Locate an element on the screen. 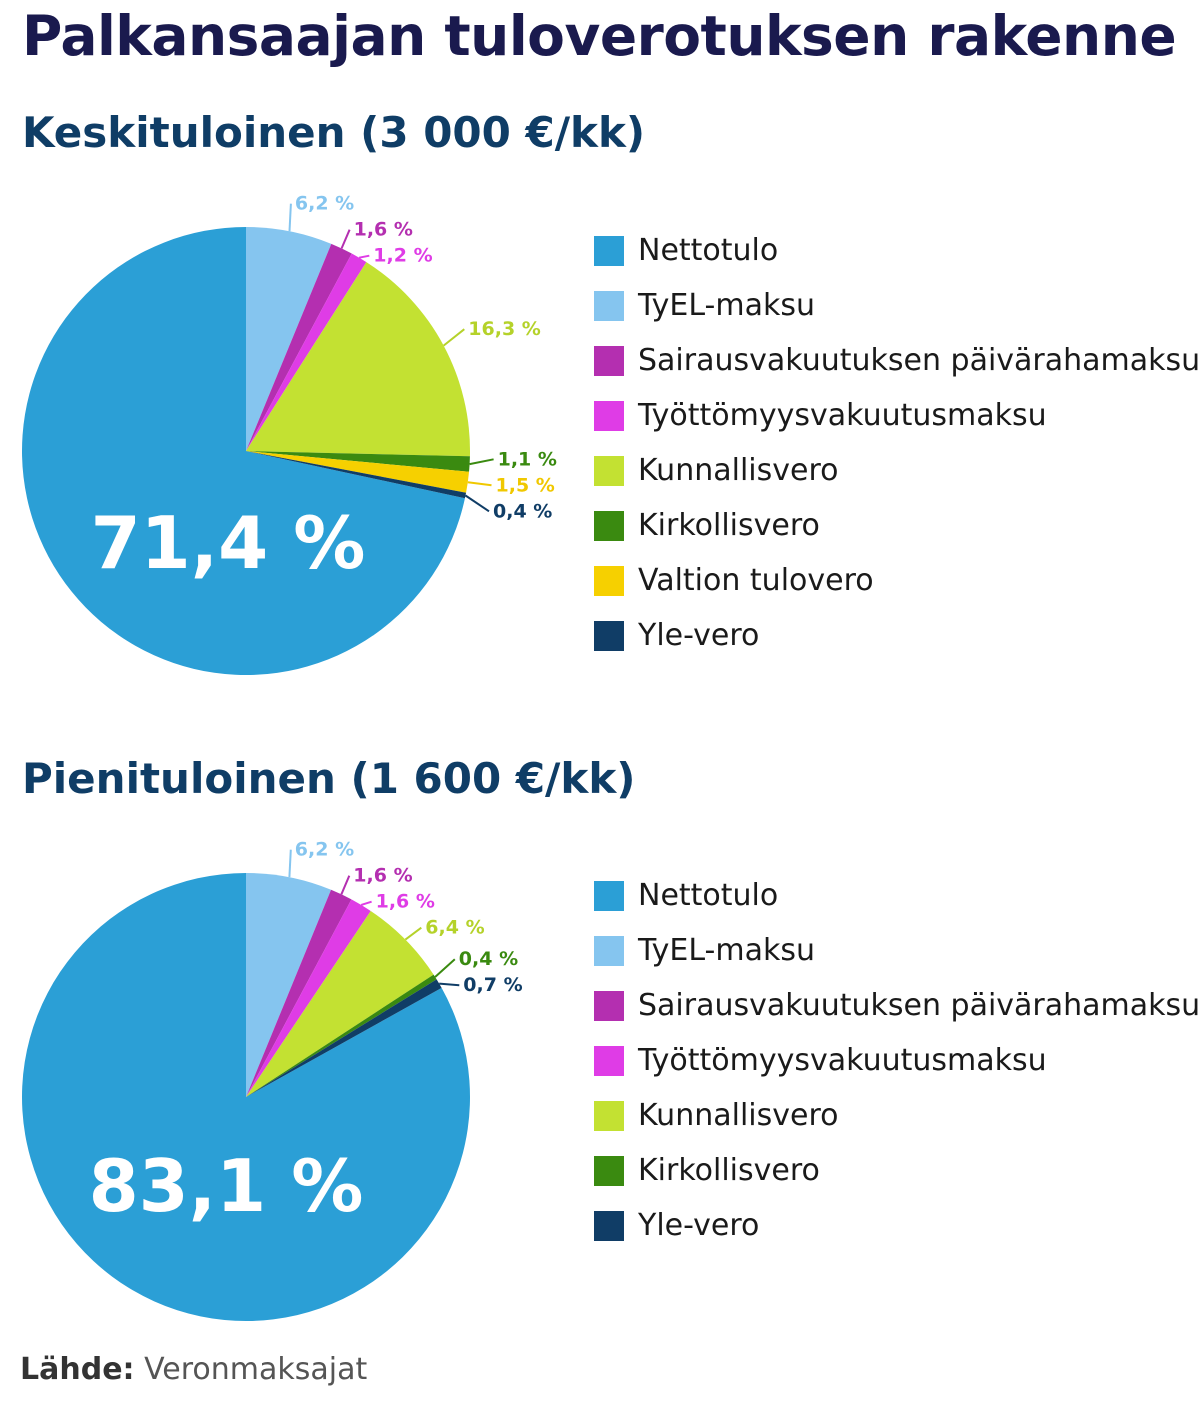 The height and width of the screenshot is (1406, 1199). slice-label-kirkollisvero: 0,4 % is located at coordinates (488, 959).